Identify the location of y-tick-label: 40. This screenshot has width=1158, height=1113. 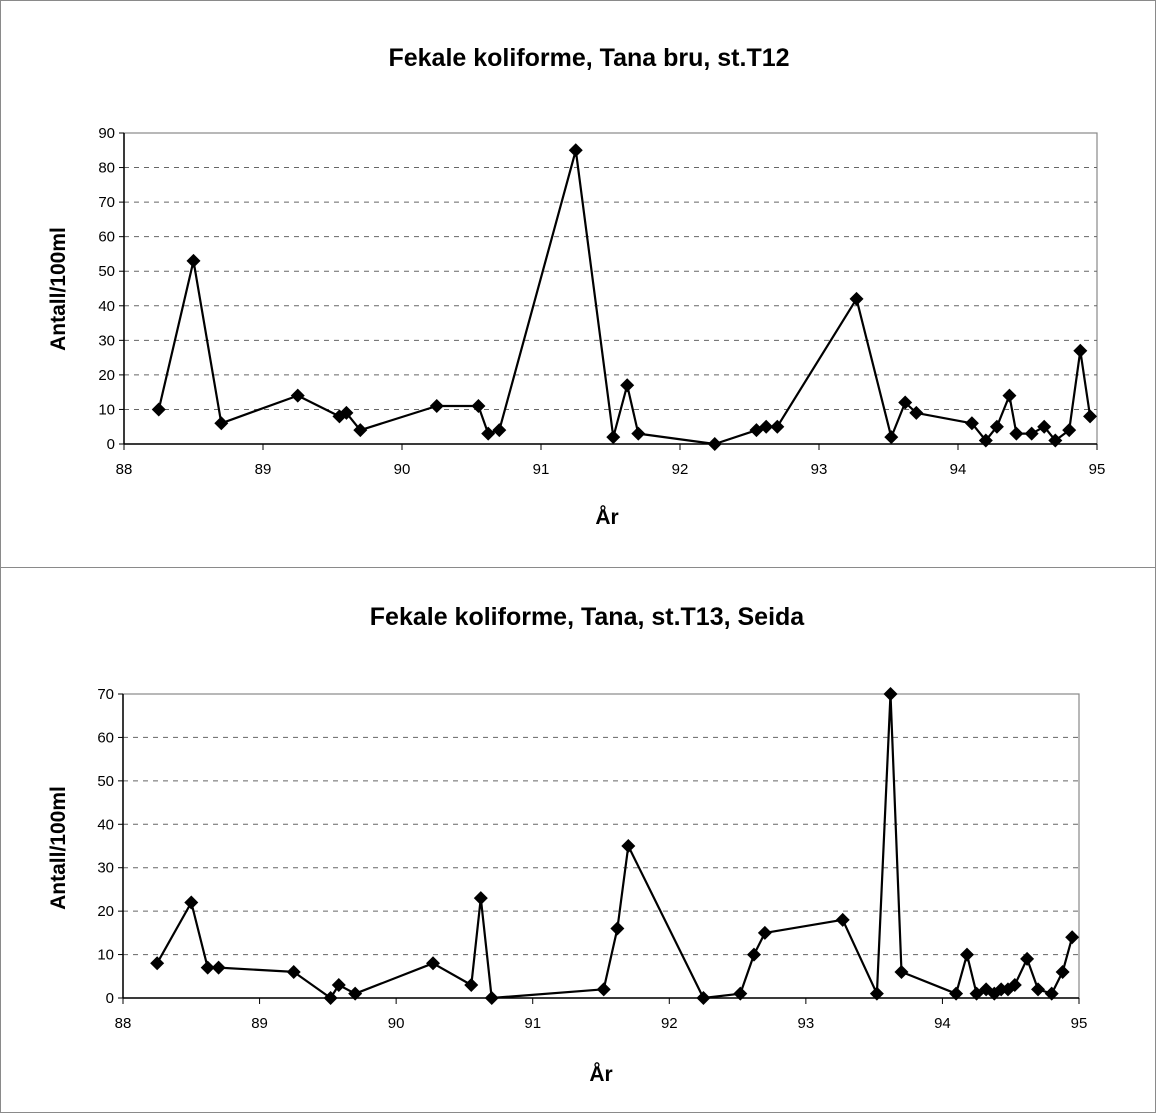
(105, 824).